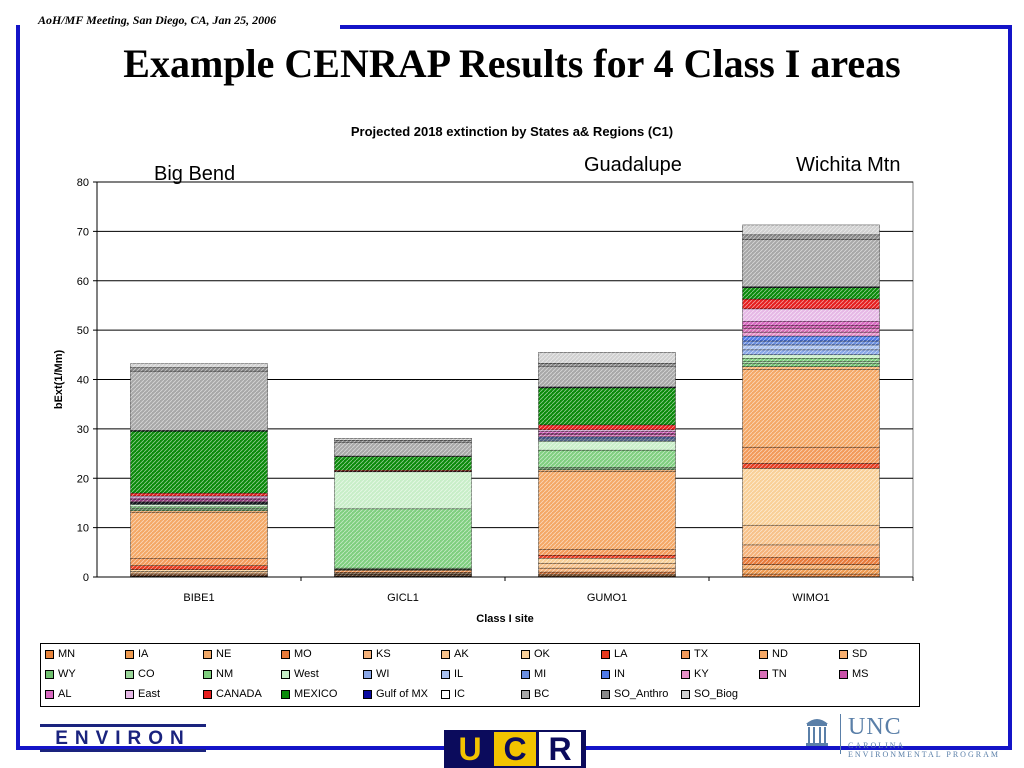  Describe the element at coordinates (143, 654) in the screenshot. I see `legend-label: IA` at that location.